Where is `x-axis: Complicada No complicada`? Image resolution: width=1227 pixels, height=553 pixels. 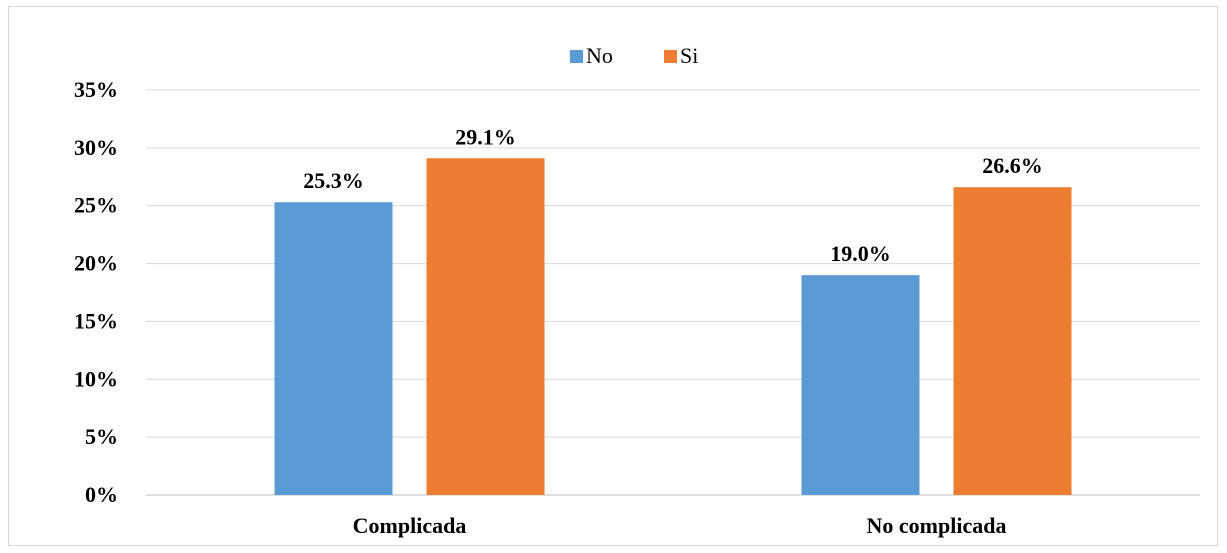
x-axis: Complicada No complicada is located at coordinates (680, 525).